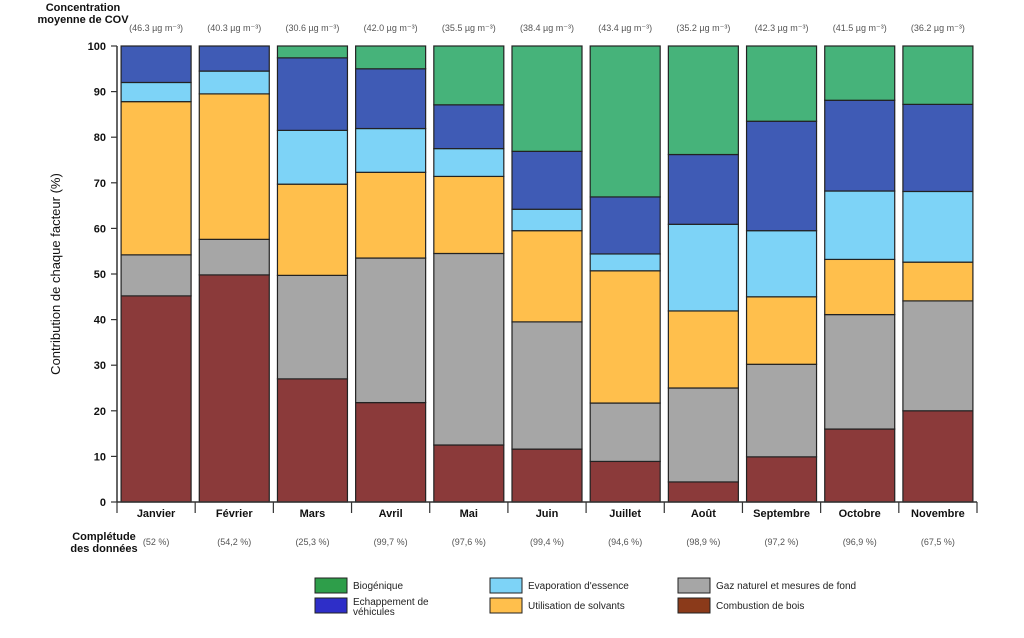 The height and width of the screenshot is (638, 1024). What do you see at coordinates (100, 275) in the screenshot?
I see `y-tick-label: 50` at bounding box center [100, 275].